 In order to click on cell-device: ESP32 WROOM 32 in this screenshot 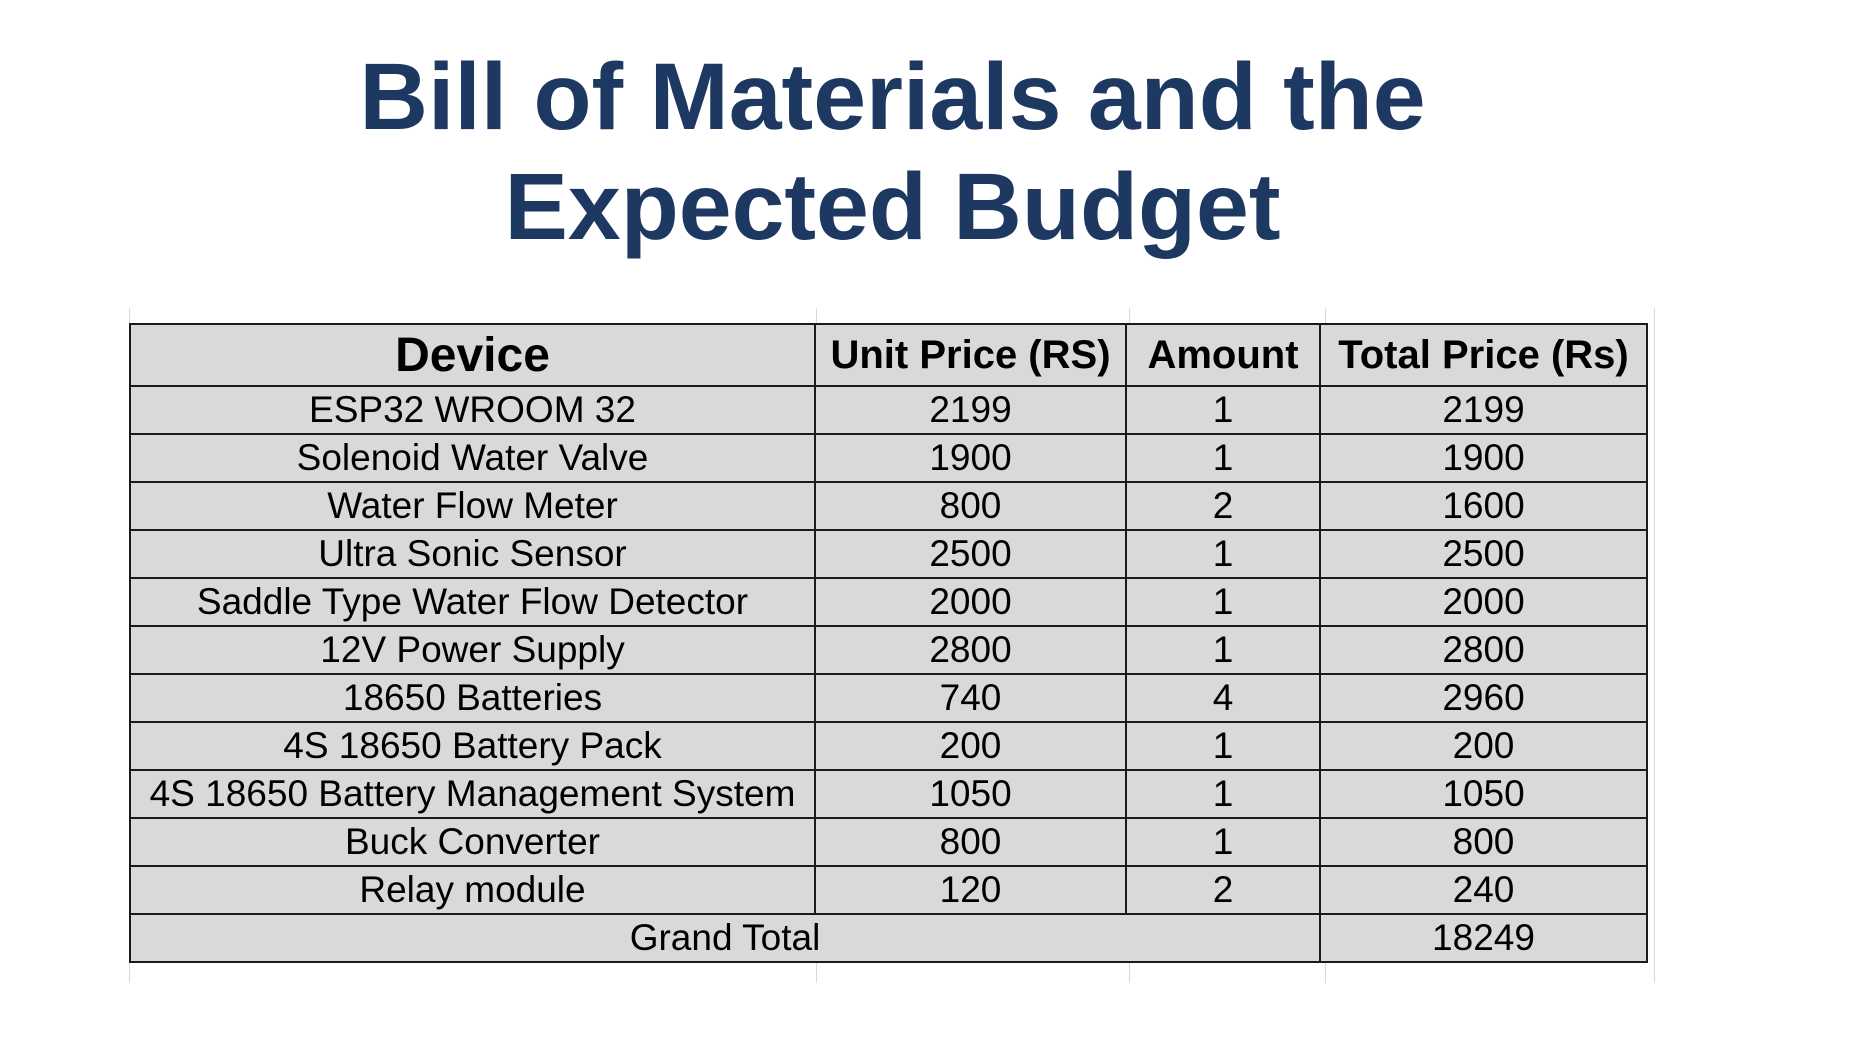, I will do `click(472, 410)`.